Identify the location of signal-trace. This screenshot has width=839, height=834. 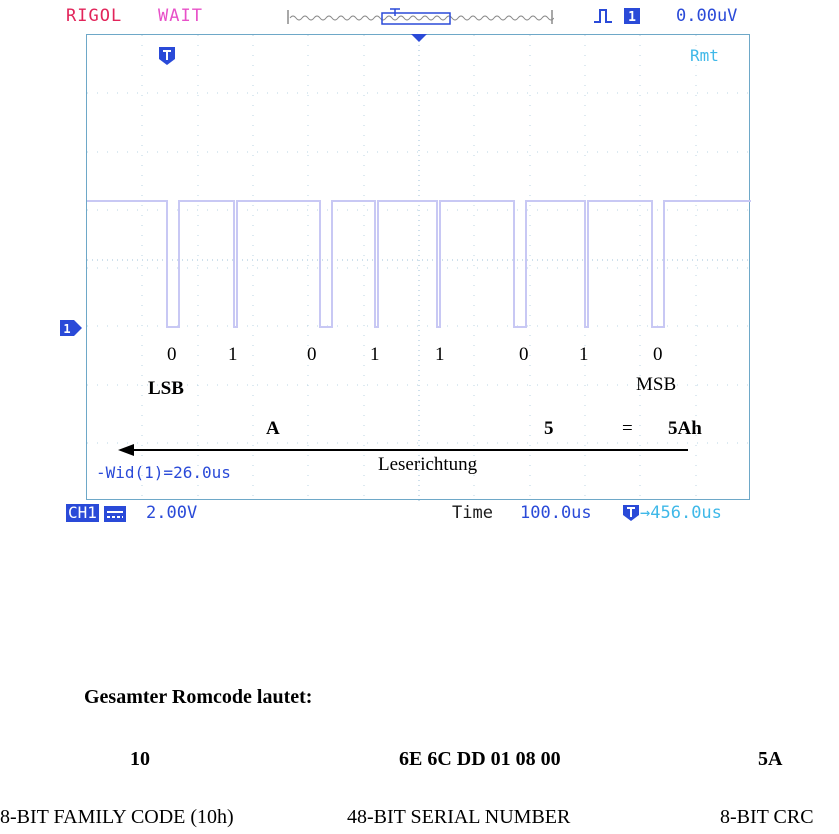
(419, 264).